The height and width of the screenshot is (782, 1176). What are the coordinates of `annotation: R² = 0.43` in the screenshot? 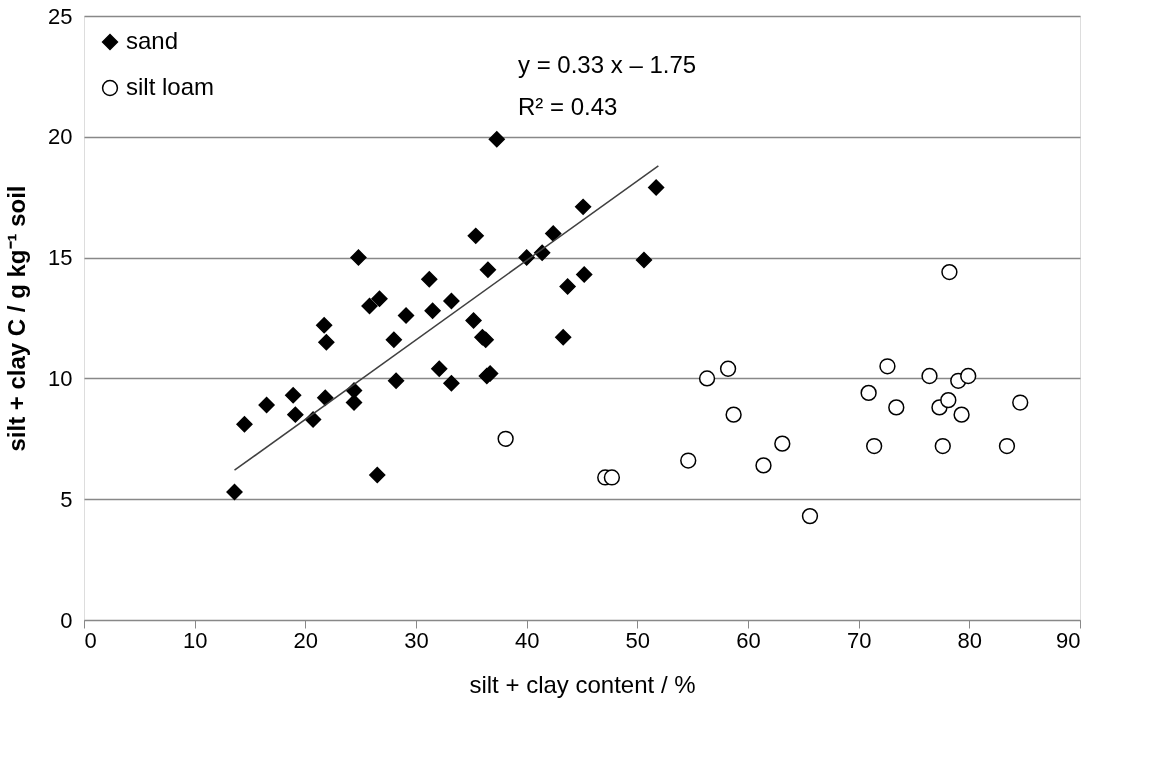 It's located at (568, 106).